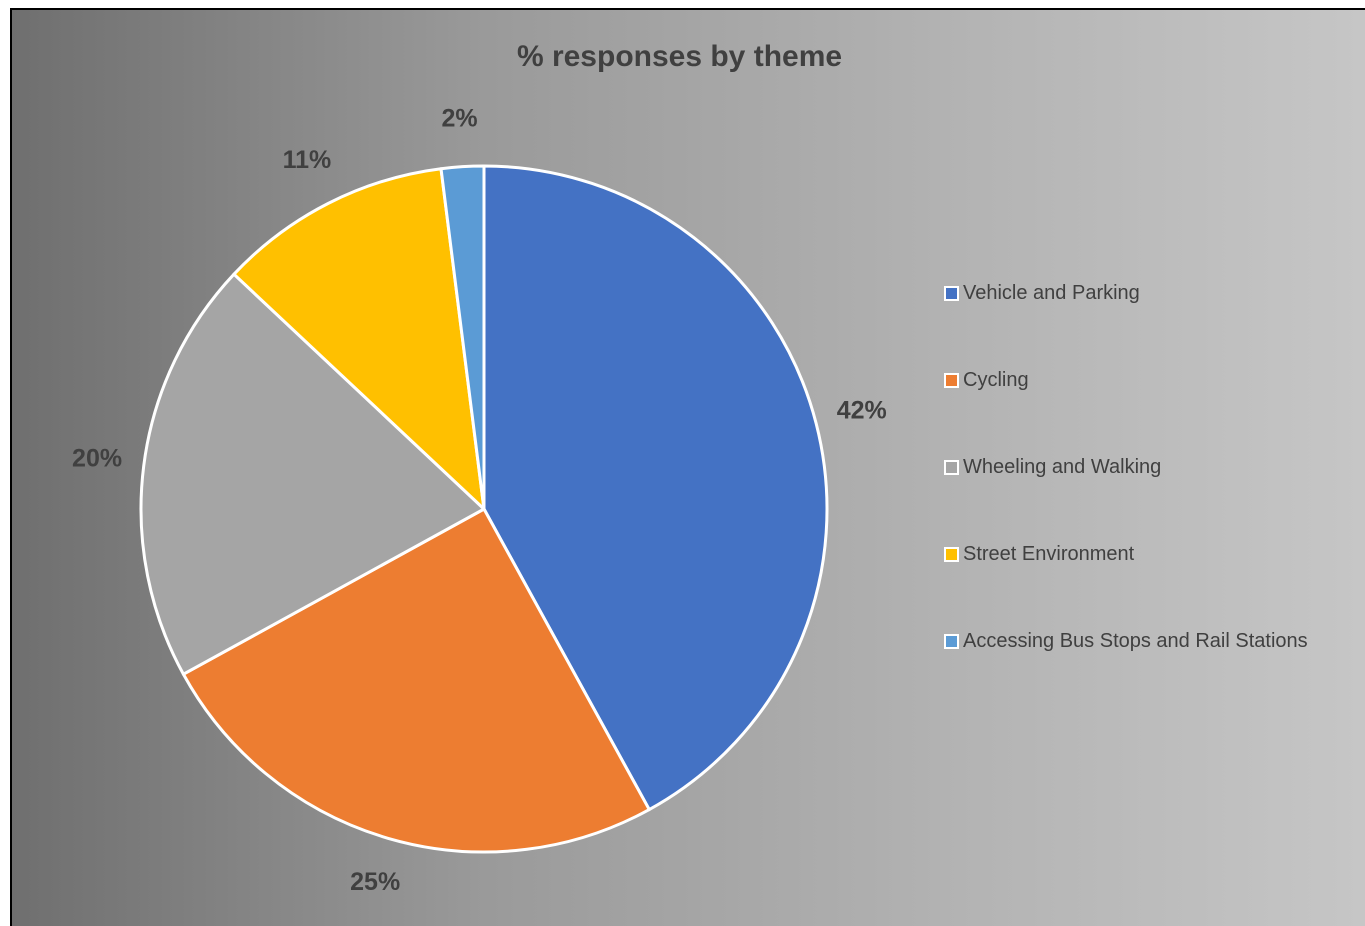 Image resolution: width=1365 pixels, height=926 pixels. Describe the element at coordinates (1154, 554) in the screenshot. I see `legend-item: Street Environment` at that location.